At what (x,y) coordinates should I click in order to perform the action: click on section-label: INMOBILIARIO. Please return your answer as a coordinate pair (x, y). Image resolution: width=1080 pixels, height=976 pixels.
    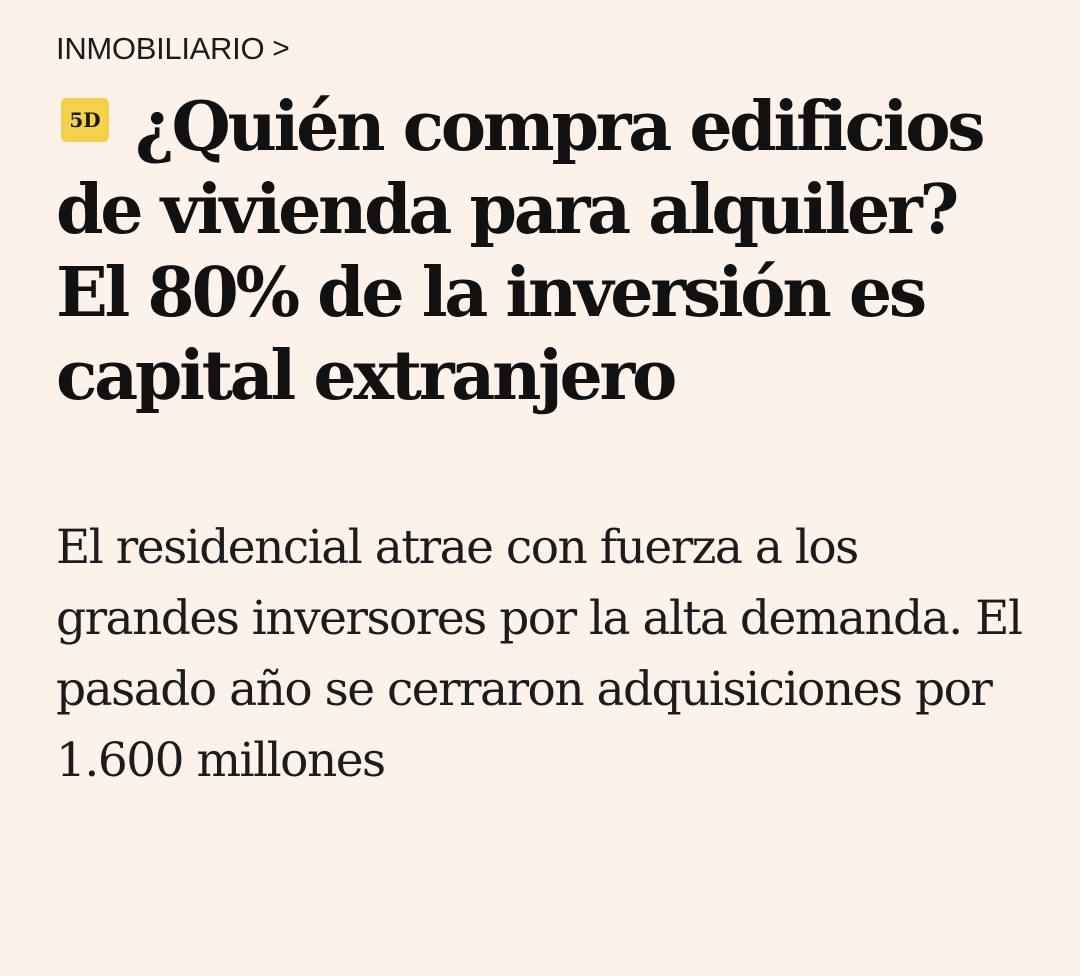
    Looking at the image, I should click on (160, 48).